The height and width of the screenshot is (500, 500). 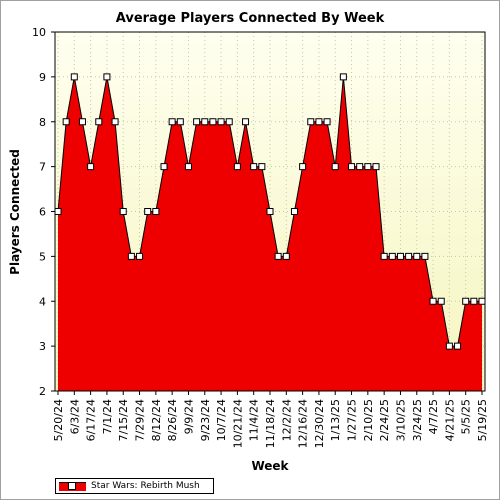 I want to click on y-tick-label: 7, so click(x=42, y=167).